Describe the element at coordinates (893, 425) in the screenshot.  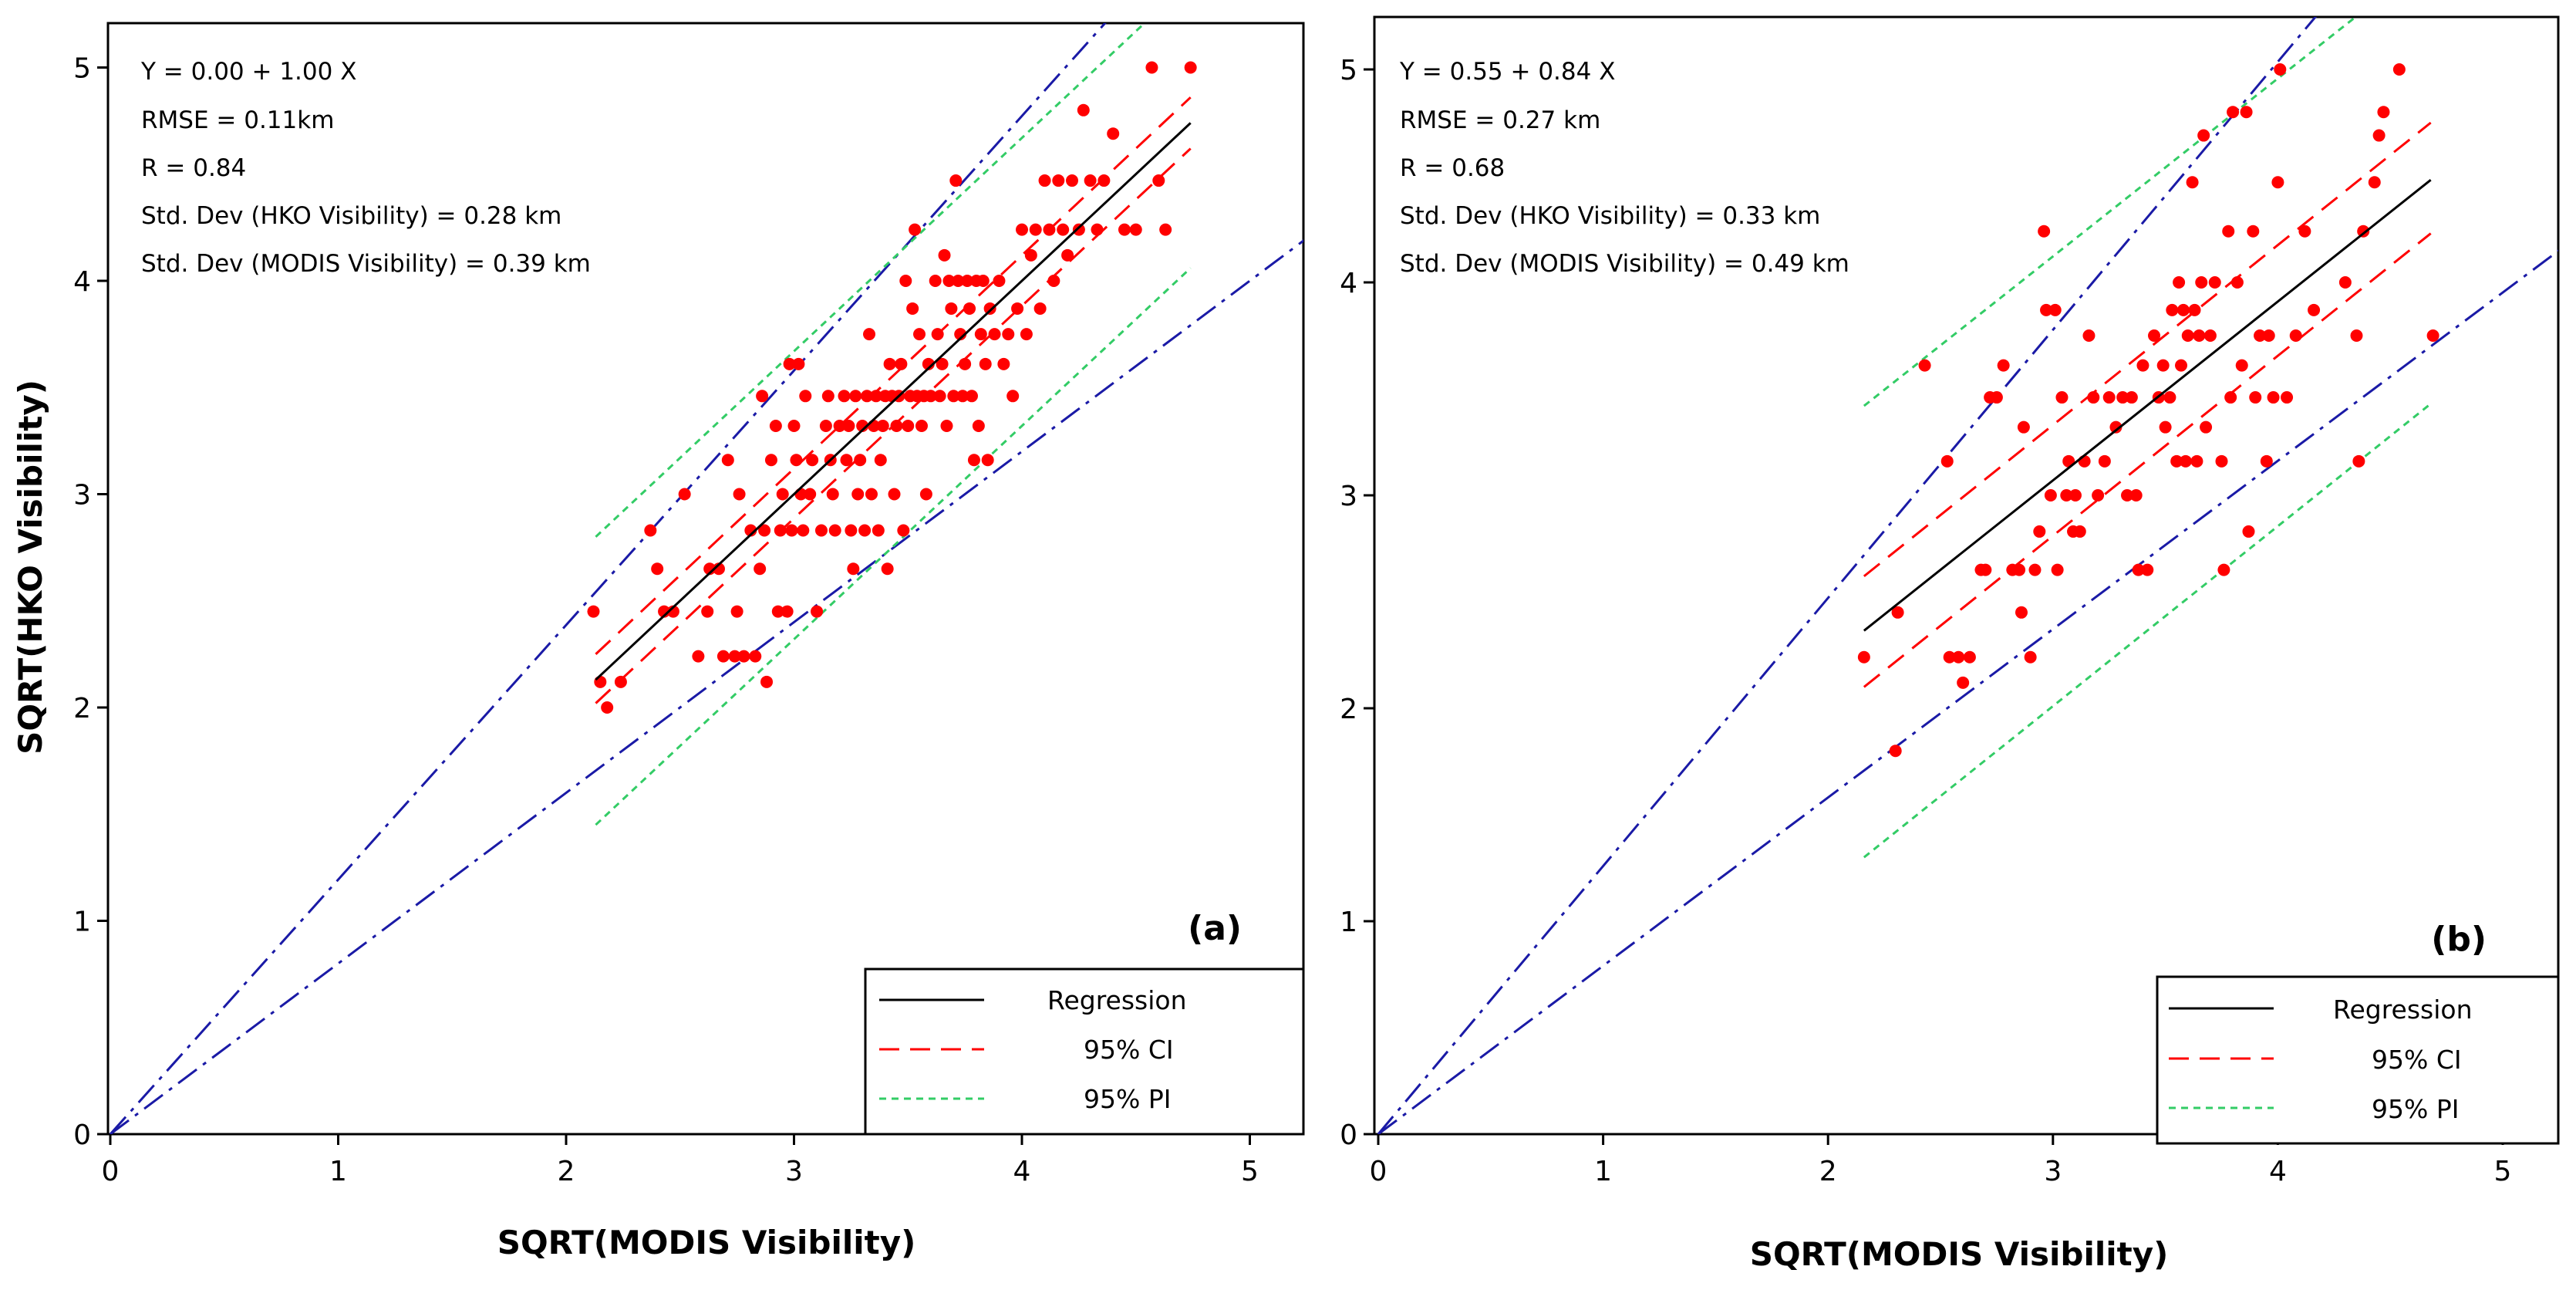
I see `panel-a-ci-lower-line` at that location.